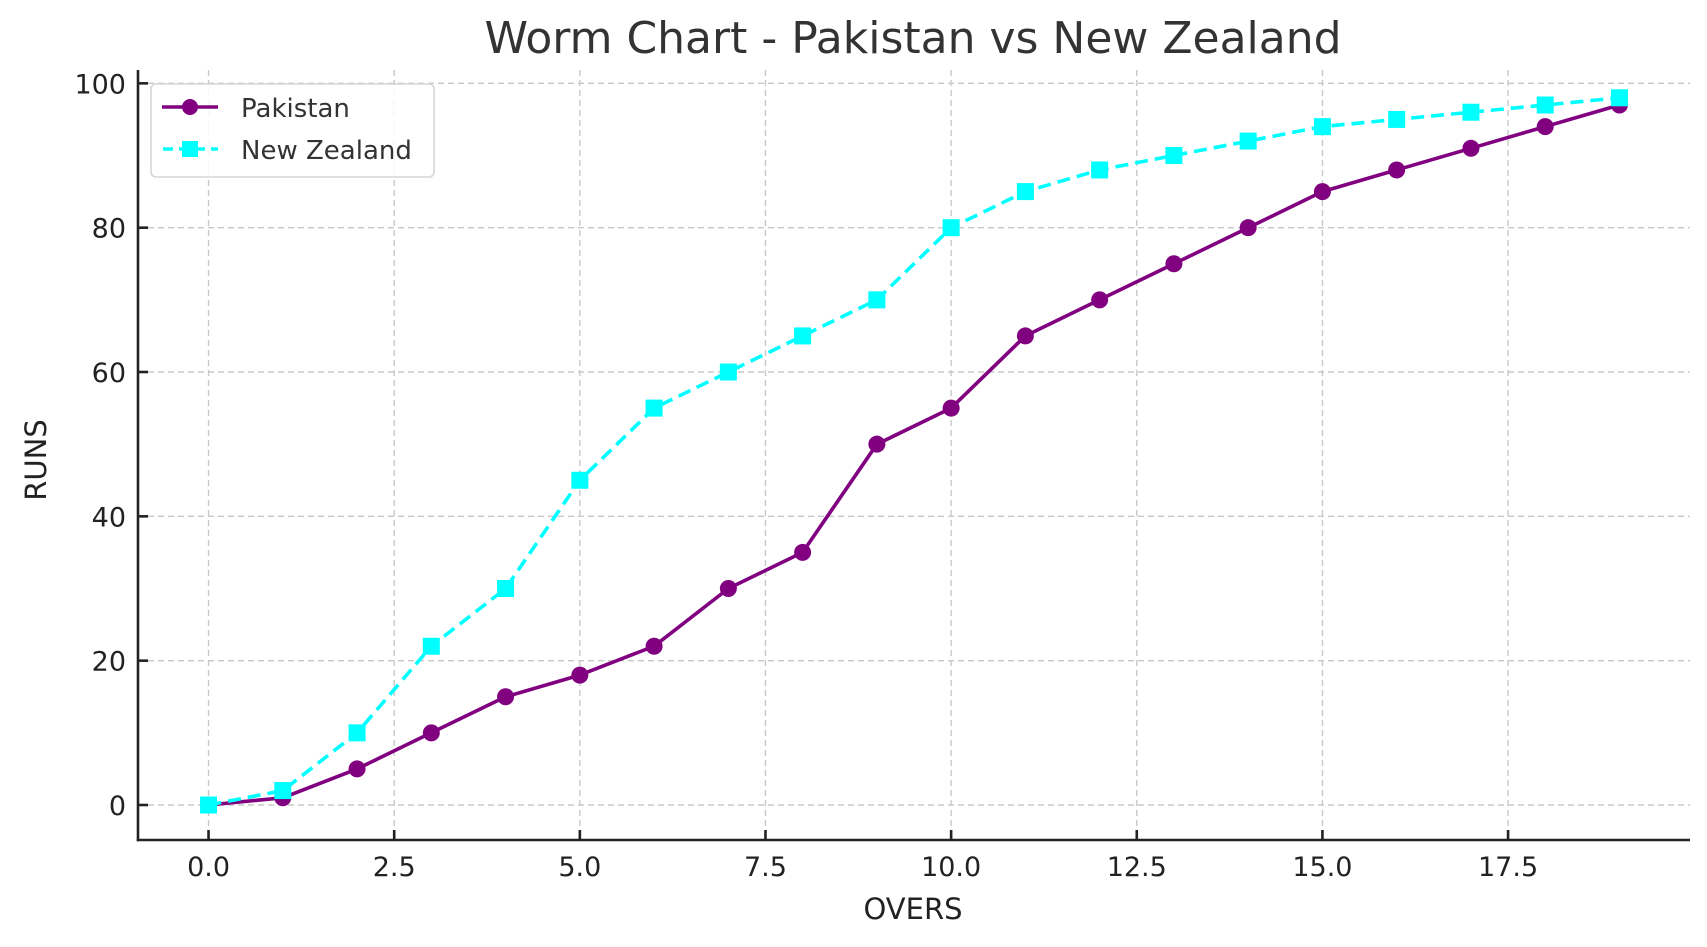 This screenshot has width=1707, height=947. Describe the element at coordinates (109, 662) in the screenshot. I see `y-tick-label: 20` at that location.